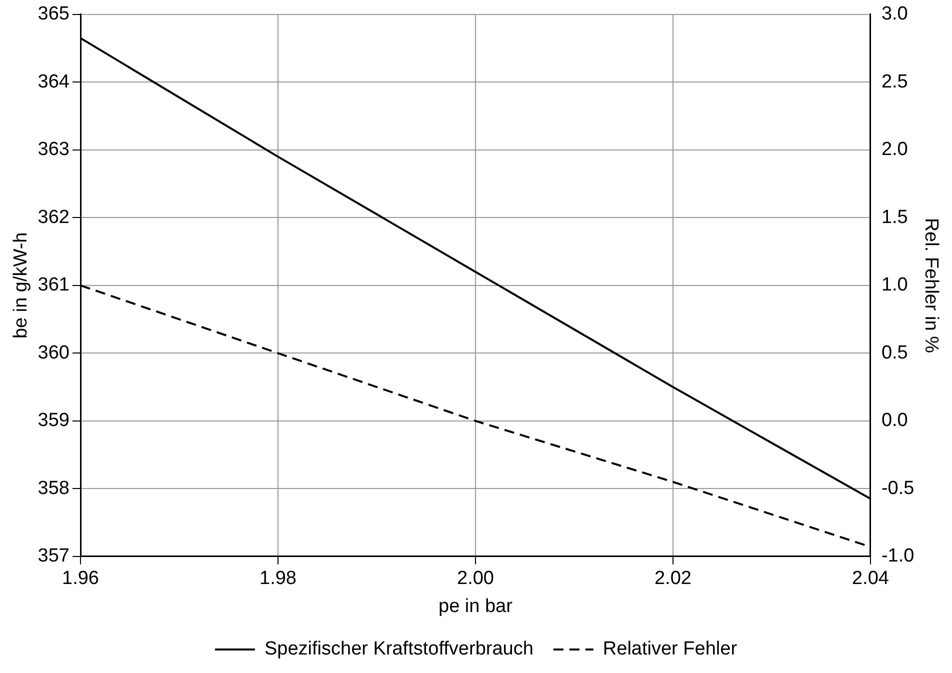  What do you see at coordinates (54, 14) in the screenshot?
I see `y-tick-label: 365` at bounding box center [54, 14].